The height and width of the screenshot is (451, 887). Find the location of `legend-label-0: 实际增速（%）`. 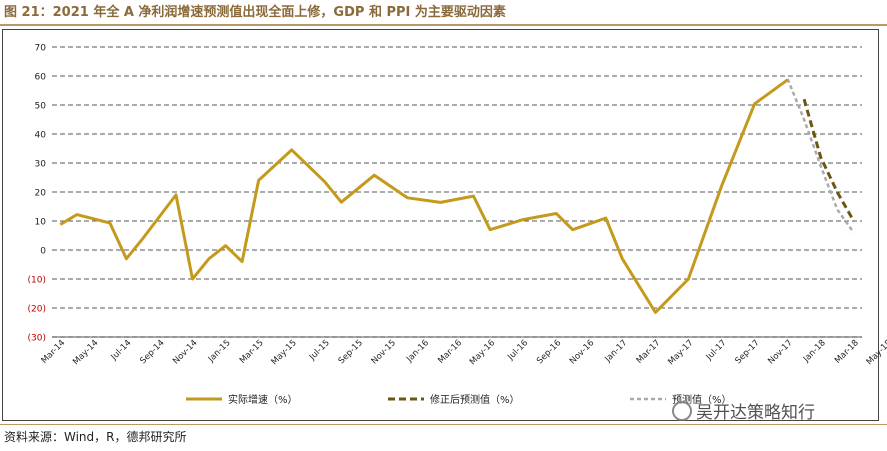

legend-label-0: 实际增速（%） is located at coordinates (263, 399).